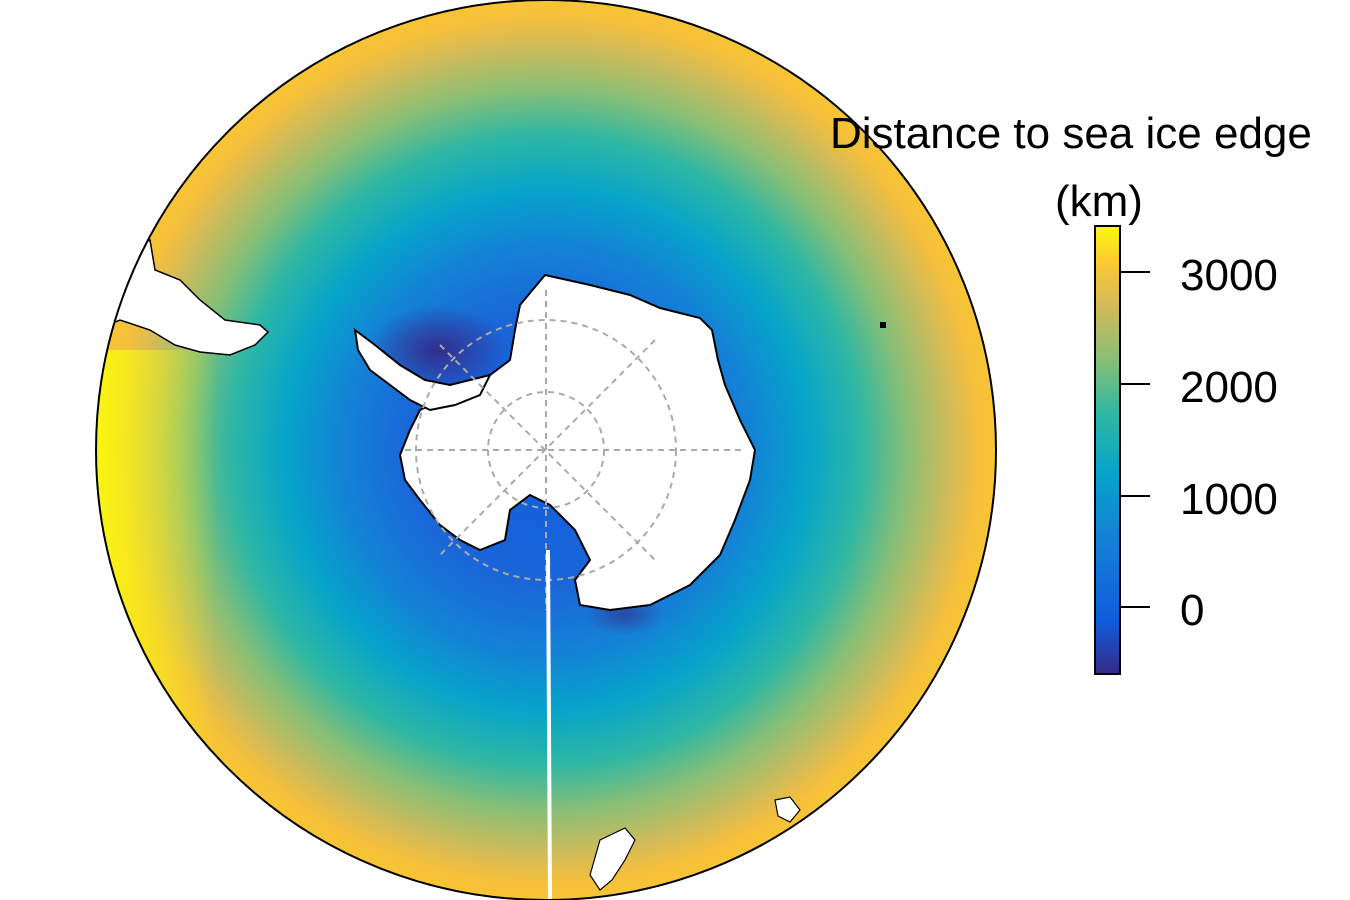 The image size is (1350, 900). I want to click on colorbar, so click(1122, 450).